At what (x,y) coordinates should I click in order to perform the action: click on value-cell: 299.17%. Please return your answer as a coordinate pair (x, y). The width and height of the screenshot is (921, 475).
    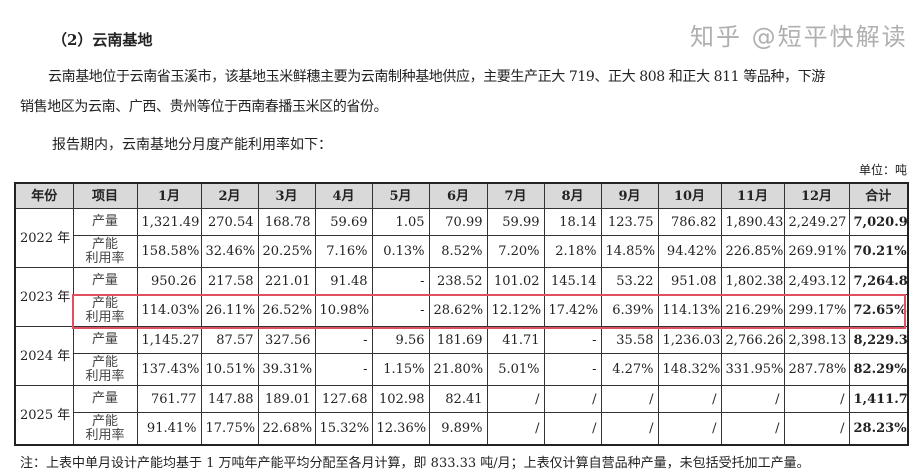
    Looking at the image, I should click on (816, 310).